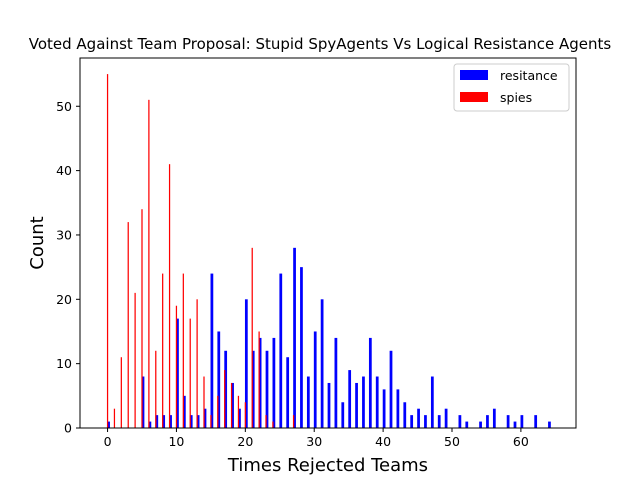 This screenshot has width=640, height=480. I want to click on x-tick-label-20: 20, so click(245, 441).